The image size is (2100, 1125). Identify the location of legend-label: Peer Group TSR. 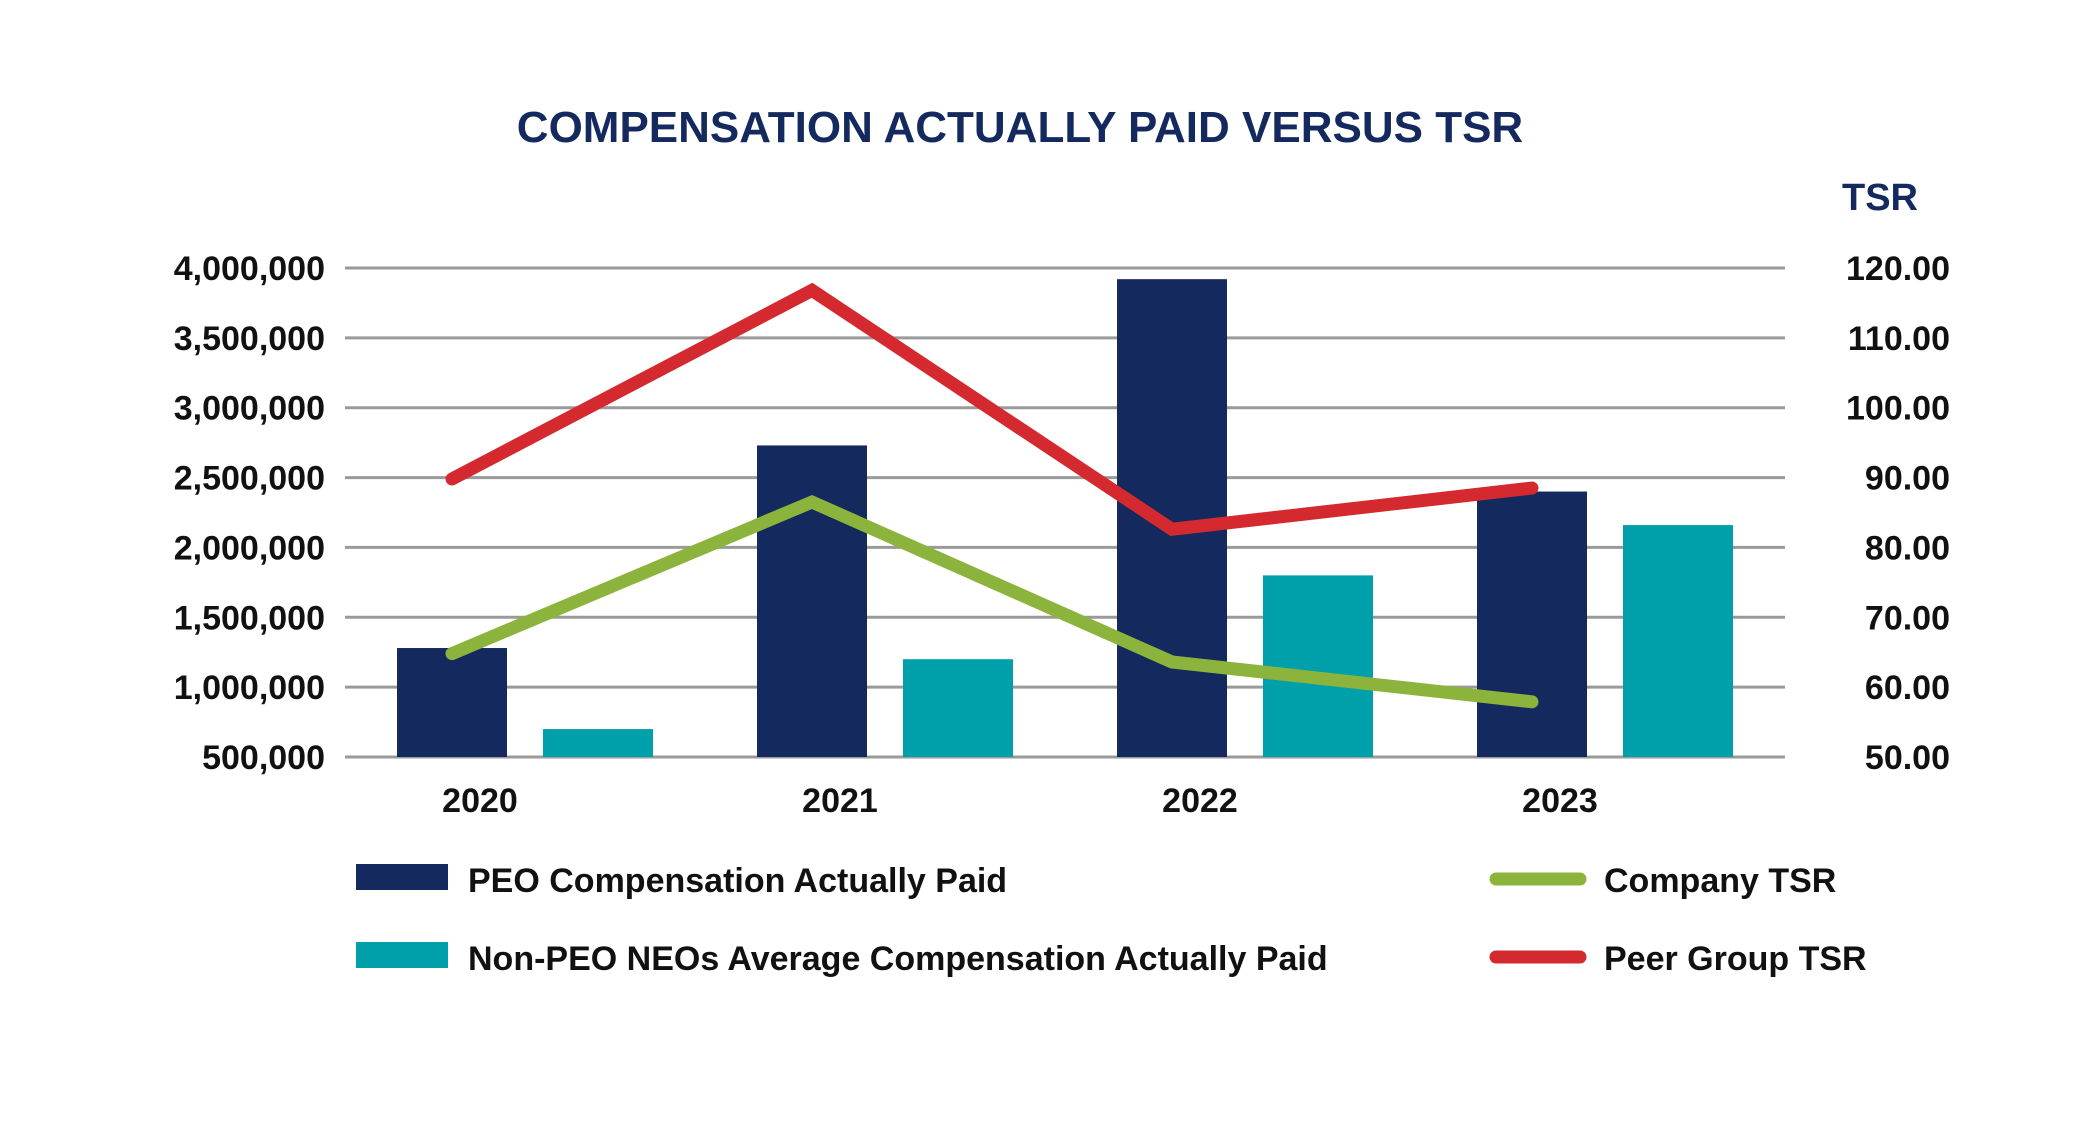
(1735, 959).